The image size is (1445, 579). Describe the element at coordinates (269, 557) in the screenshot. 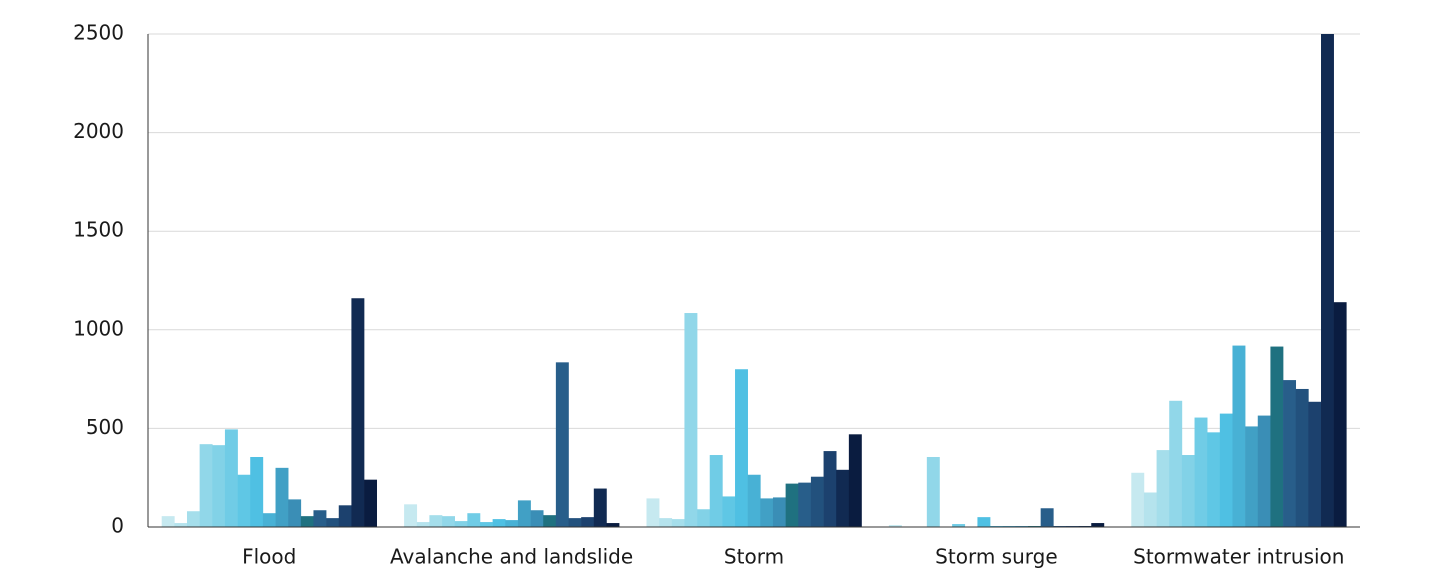

I see `x-tick-label: Flood` at that location.